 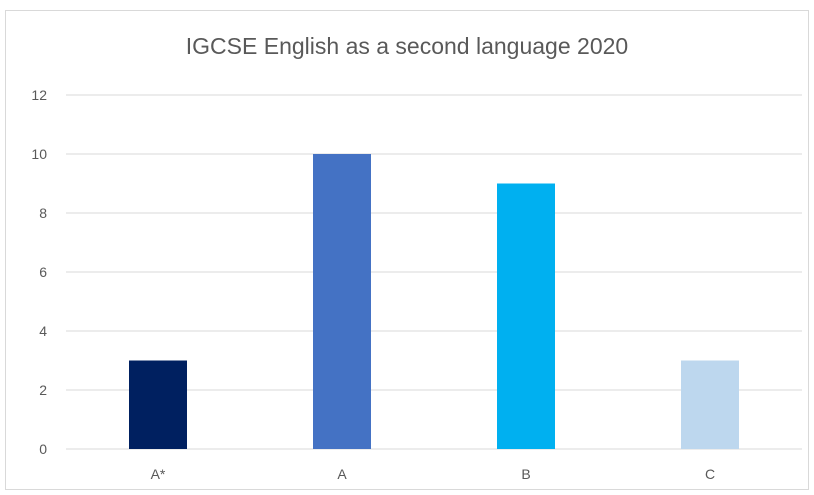 I want to click on y-tick-label-4: 4, so click(x=43, y=331).